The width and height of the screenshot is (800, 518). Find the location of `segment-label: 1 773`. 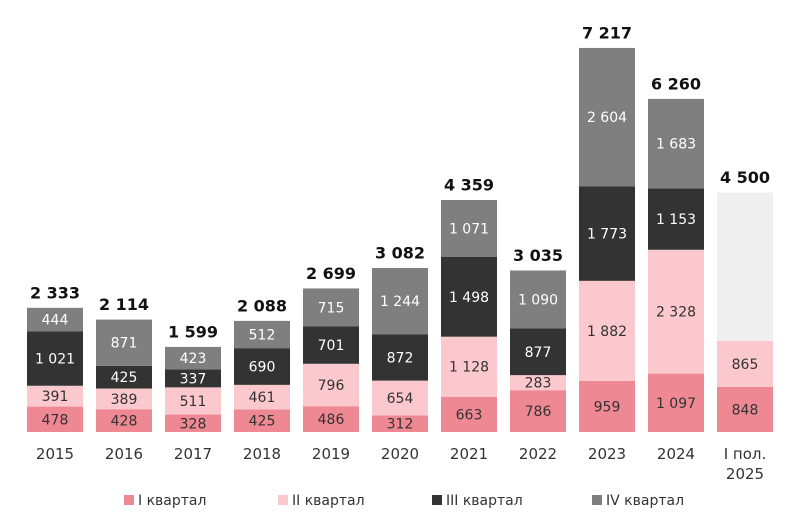

segment-label: 1 773 is located at coordinates (607, 235).